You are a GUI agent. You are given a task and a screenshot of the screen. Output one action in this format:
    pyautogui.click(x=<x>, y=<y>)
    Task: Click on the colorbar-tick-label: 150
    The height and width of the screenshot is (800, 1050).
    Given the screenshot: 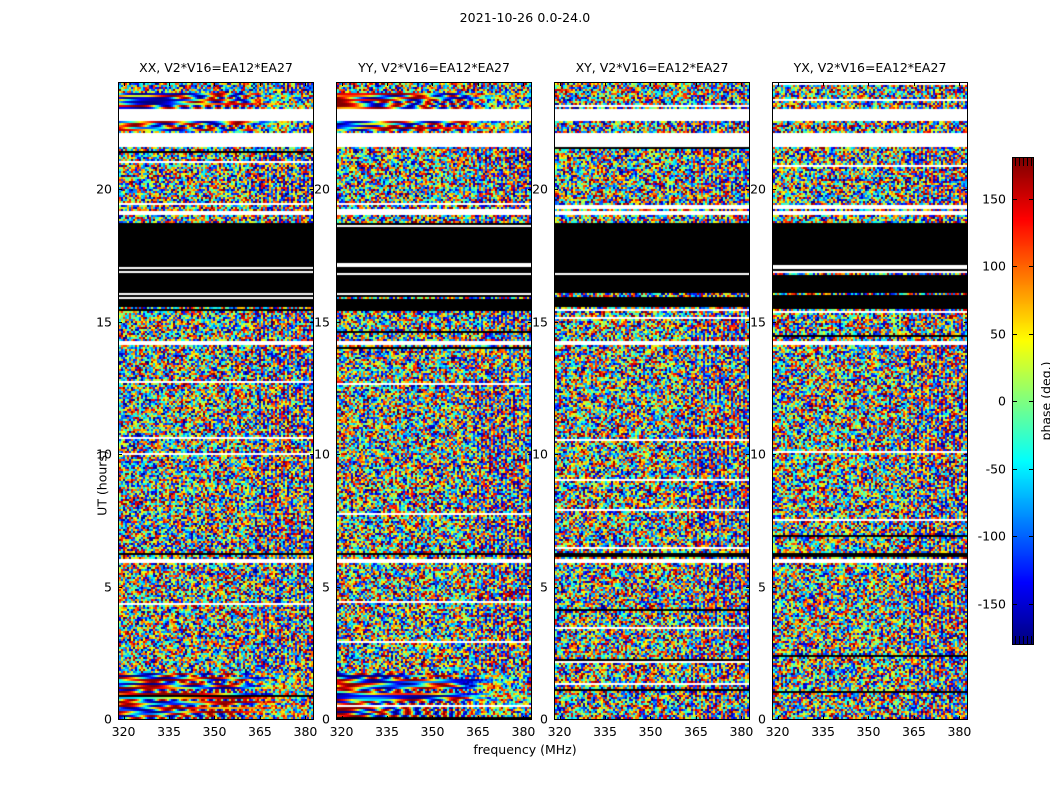 What is the action you would take?
    pyautogui.click(x=994, y=198)
    